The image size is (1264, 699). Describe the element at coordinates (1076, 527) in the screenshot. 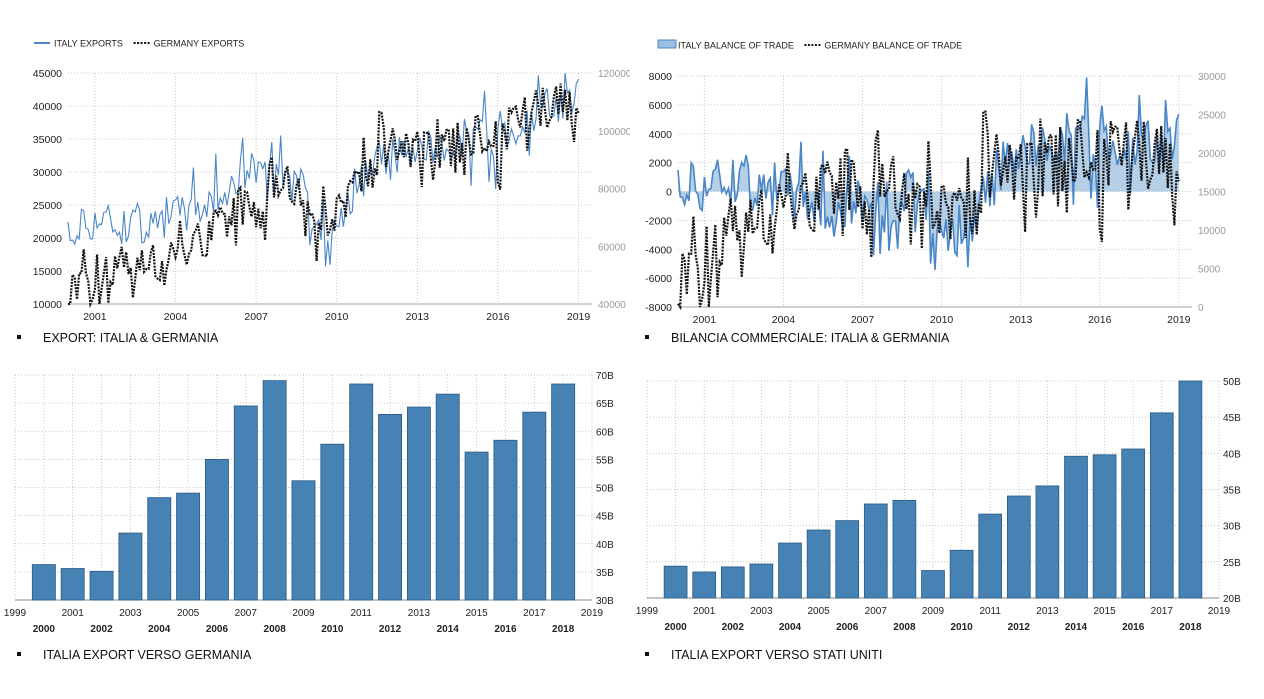

I see `bar-2014` at that location.